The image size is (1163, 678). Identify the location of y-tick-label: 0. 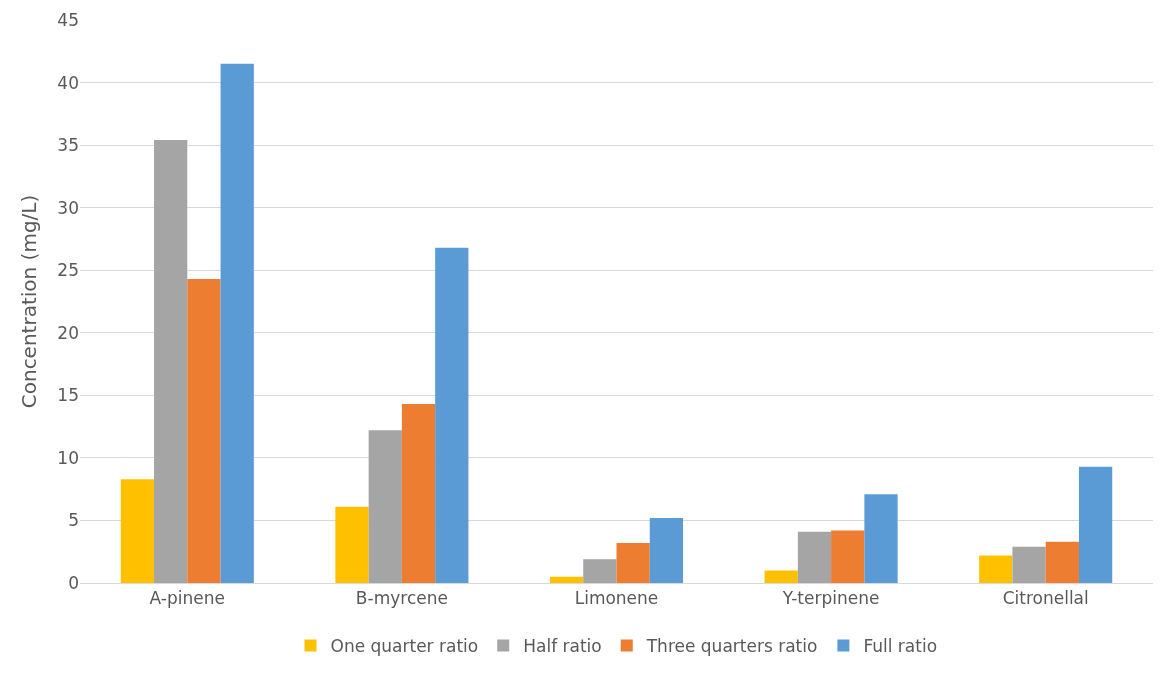
(73, 582).